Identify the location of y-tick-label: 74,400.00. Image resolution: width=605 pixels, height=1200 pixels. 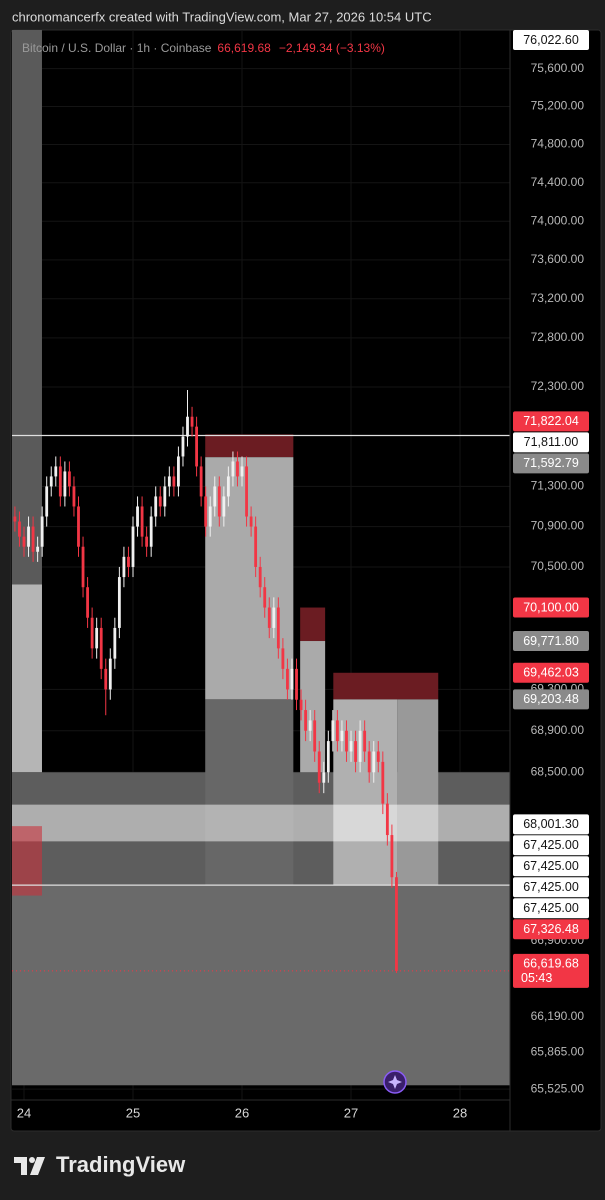
(558, 182).